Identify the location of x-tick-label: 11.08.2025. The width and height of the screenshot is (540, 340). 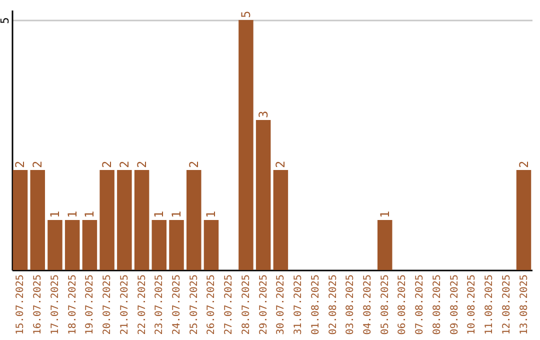
(490, 304).